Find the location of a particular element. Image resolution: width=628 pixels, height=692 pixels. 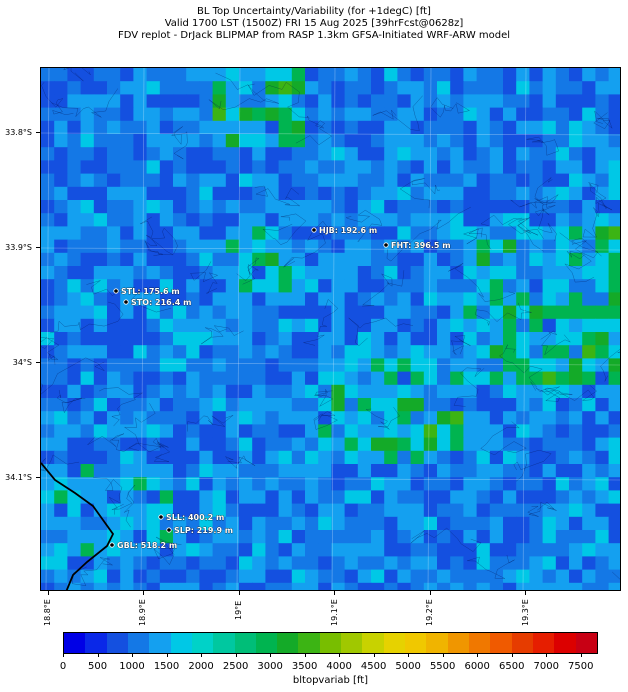

station-marker-gbl is located at coordinates (112, 545).